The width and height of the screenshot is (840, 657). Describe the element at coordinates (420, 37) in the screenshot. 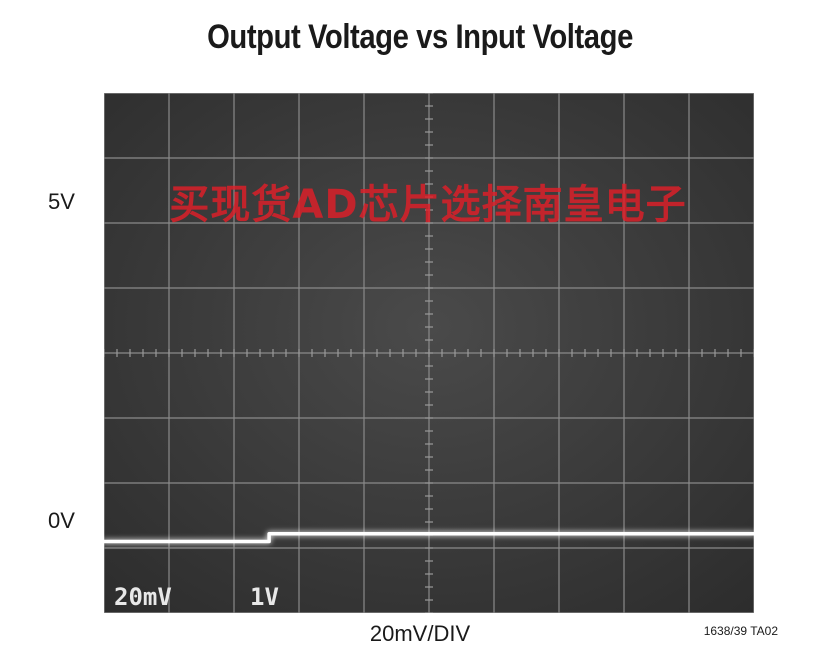

I see `chart-title: Output Voltage vs Input Voltage` at that location.